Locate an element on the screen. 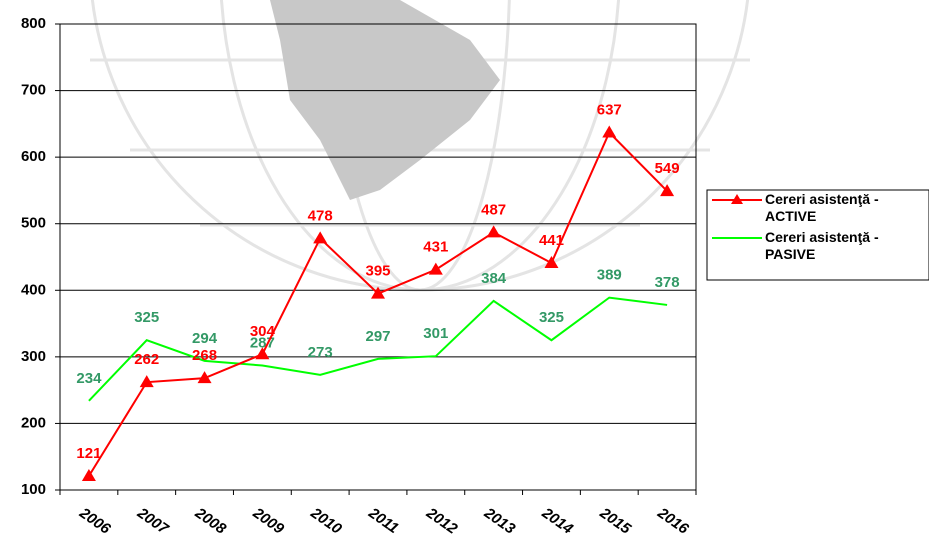  data-label: 121 is located at coordinates (88, 453).